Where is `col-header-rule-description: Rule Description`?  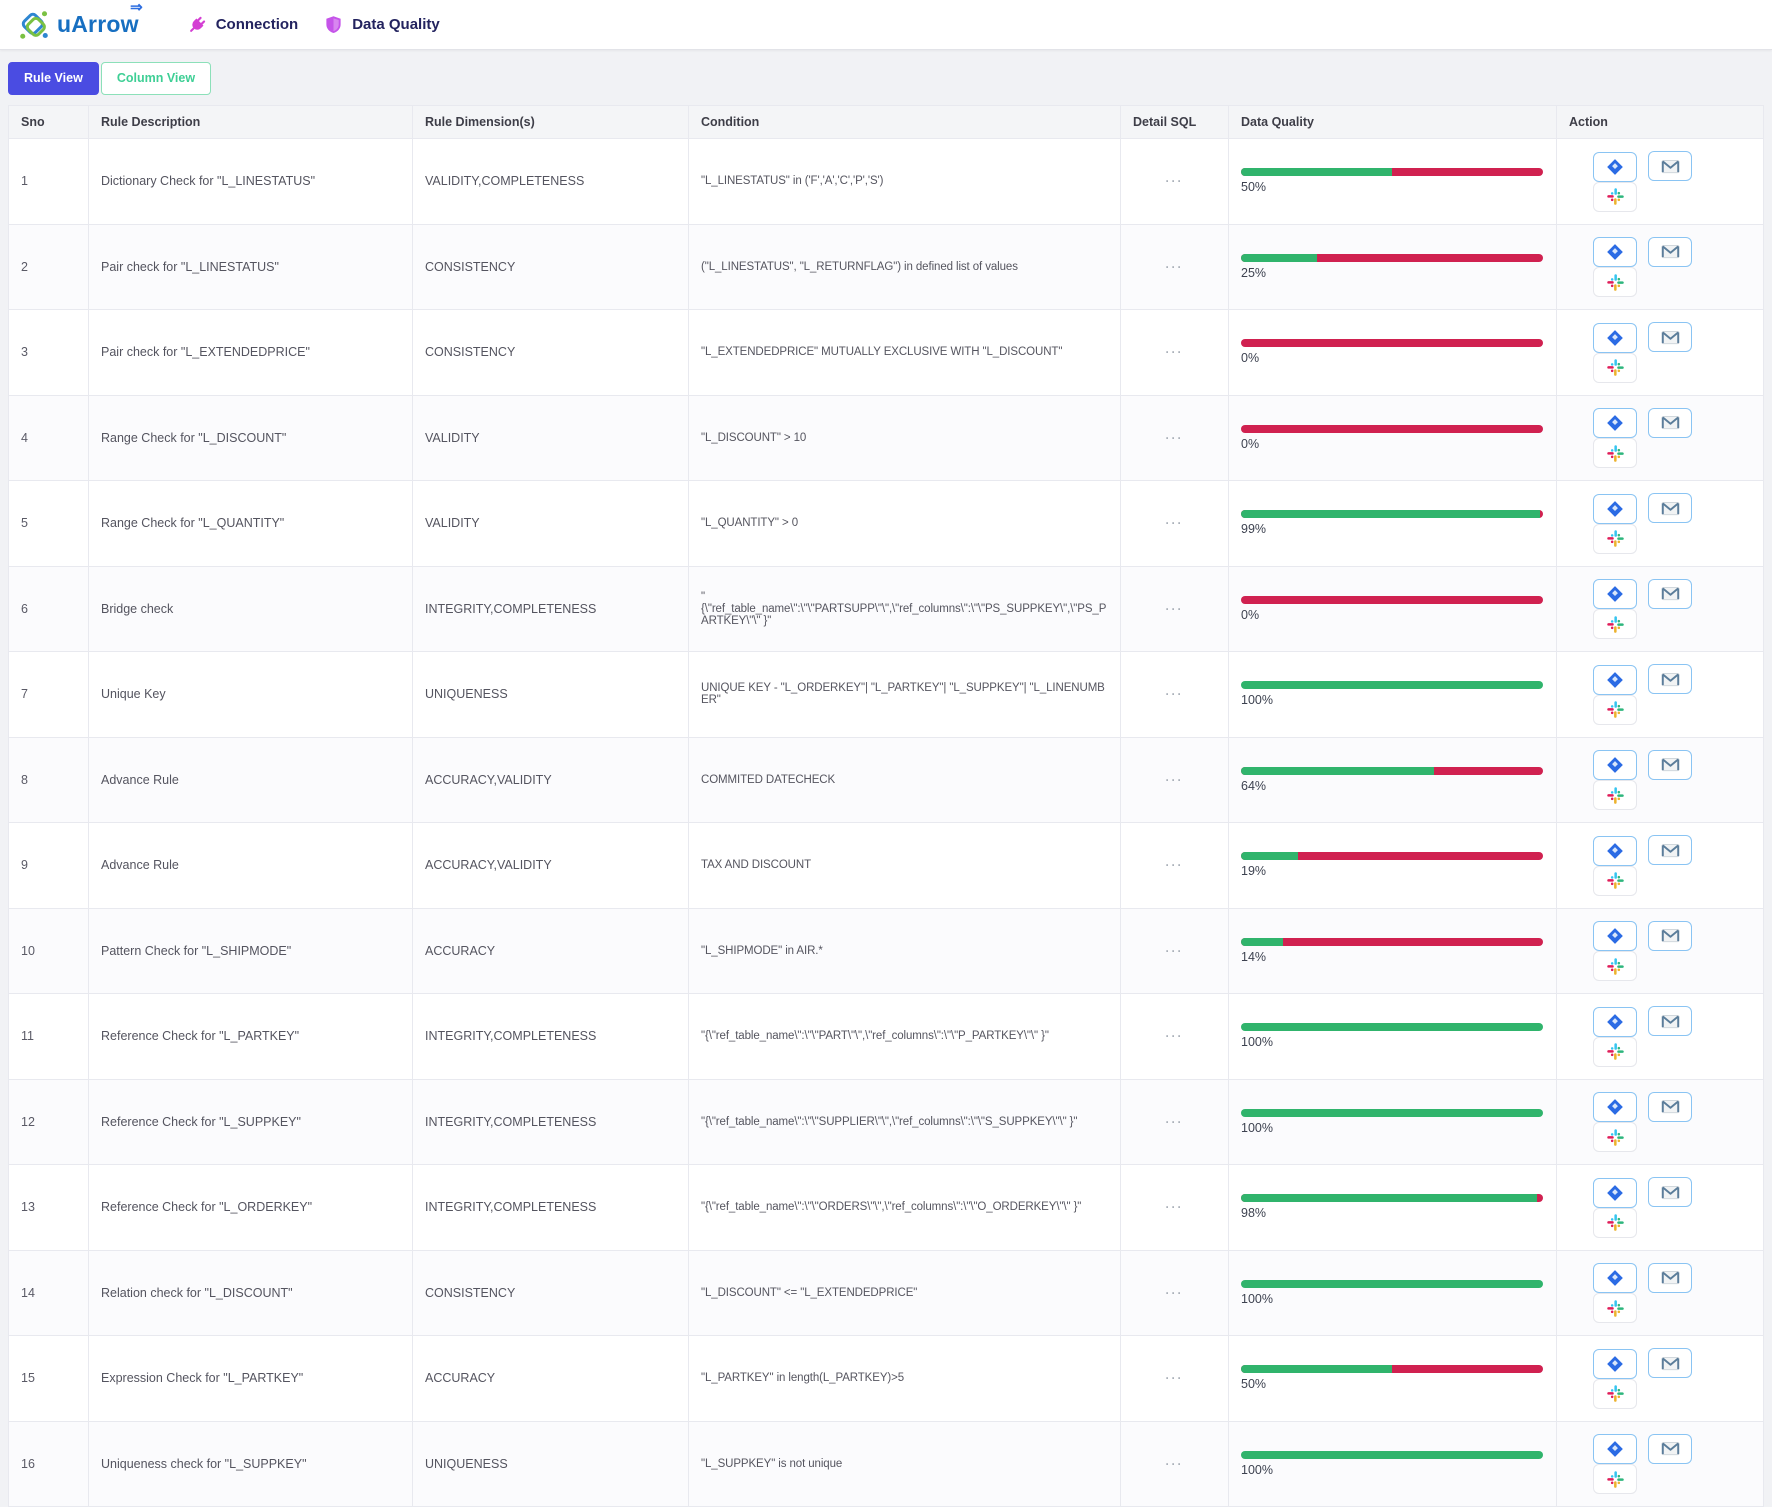 col-header-rule-description: Rule Description is located at coordinates (250, 122).